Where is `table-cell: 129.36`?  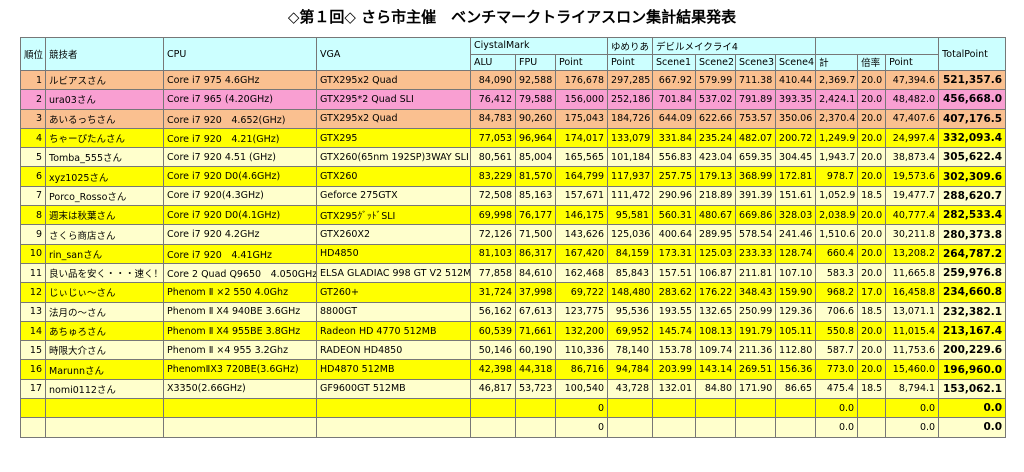 table-cell: 129.36 is located at coordinates (796, 311).